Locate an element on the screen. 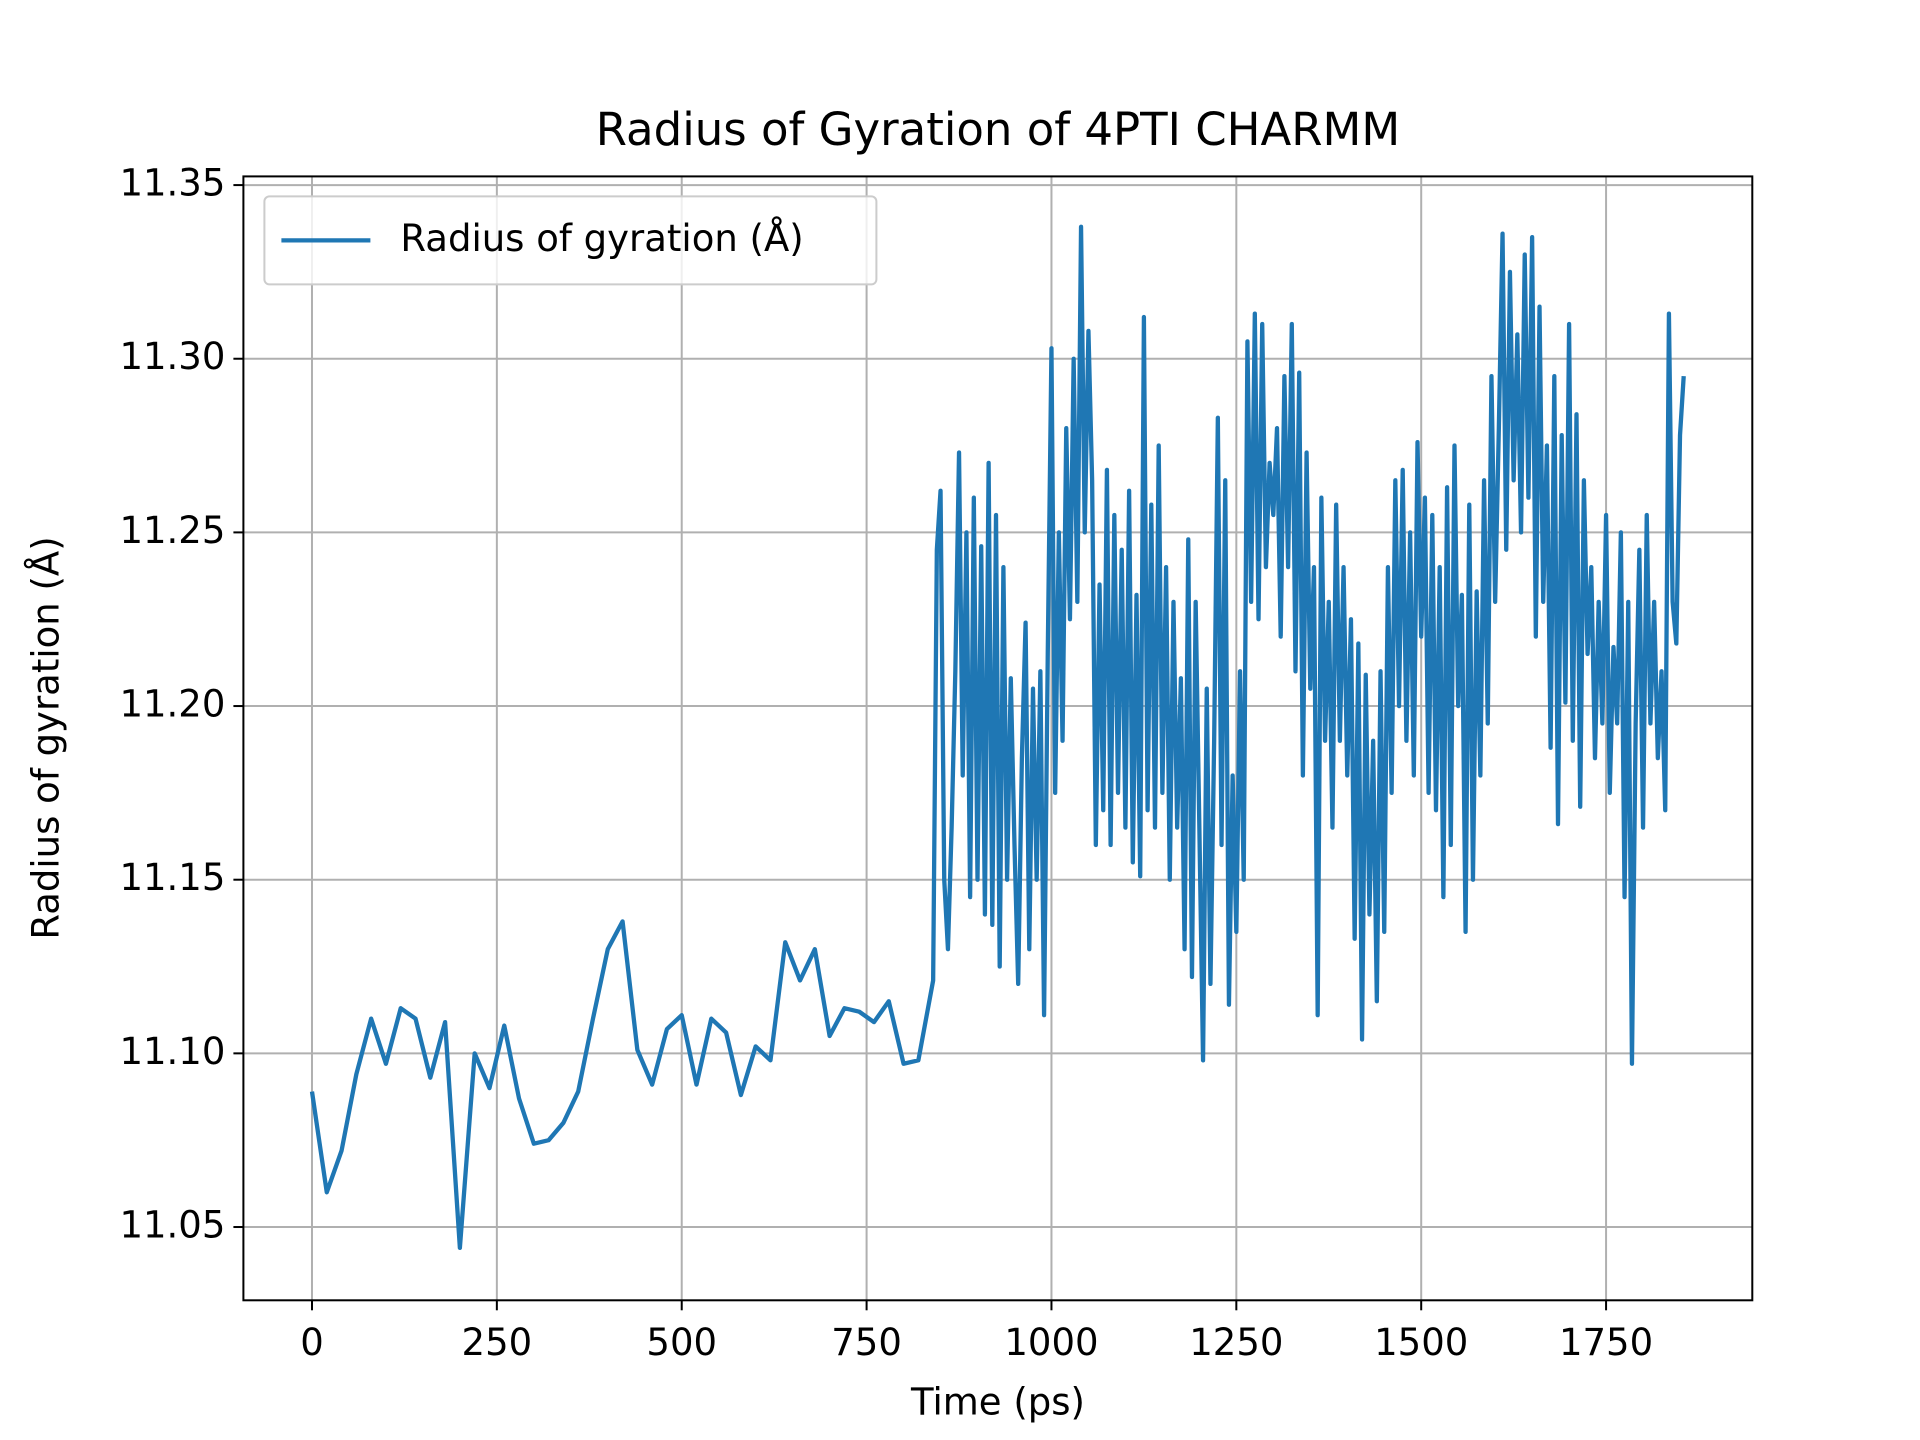 The image size is (1920, 1440). y-tick-label: 11.30 is located at coordinates (172, 356).